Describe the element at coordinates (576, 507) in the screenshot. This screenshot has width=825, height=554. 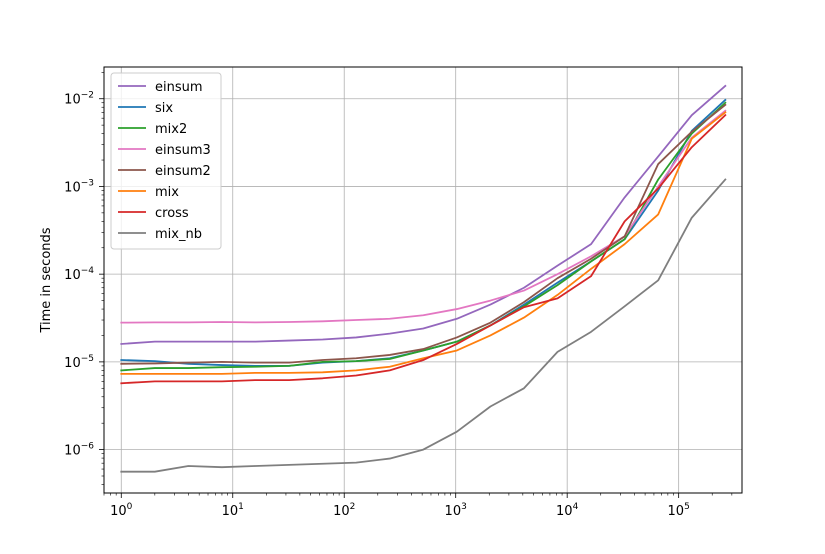
I see `x-tick-exponent: 4` at that location.